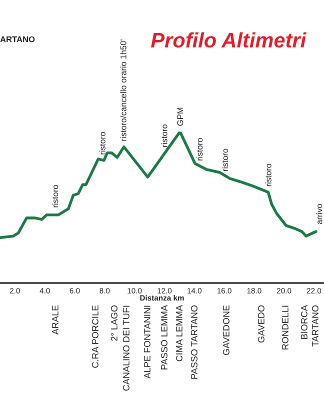 This screenshot has height=400, width=324. I want to click on annotation: ristoro/cancello orario 1h50', so click(123, 90).